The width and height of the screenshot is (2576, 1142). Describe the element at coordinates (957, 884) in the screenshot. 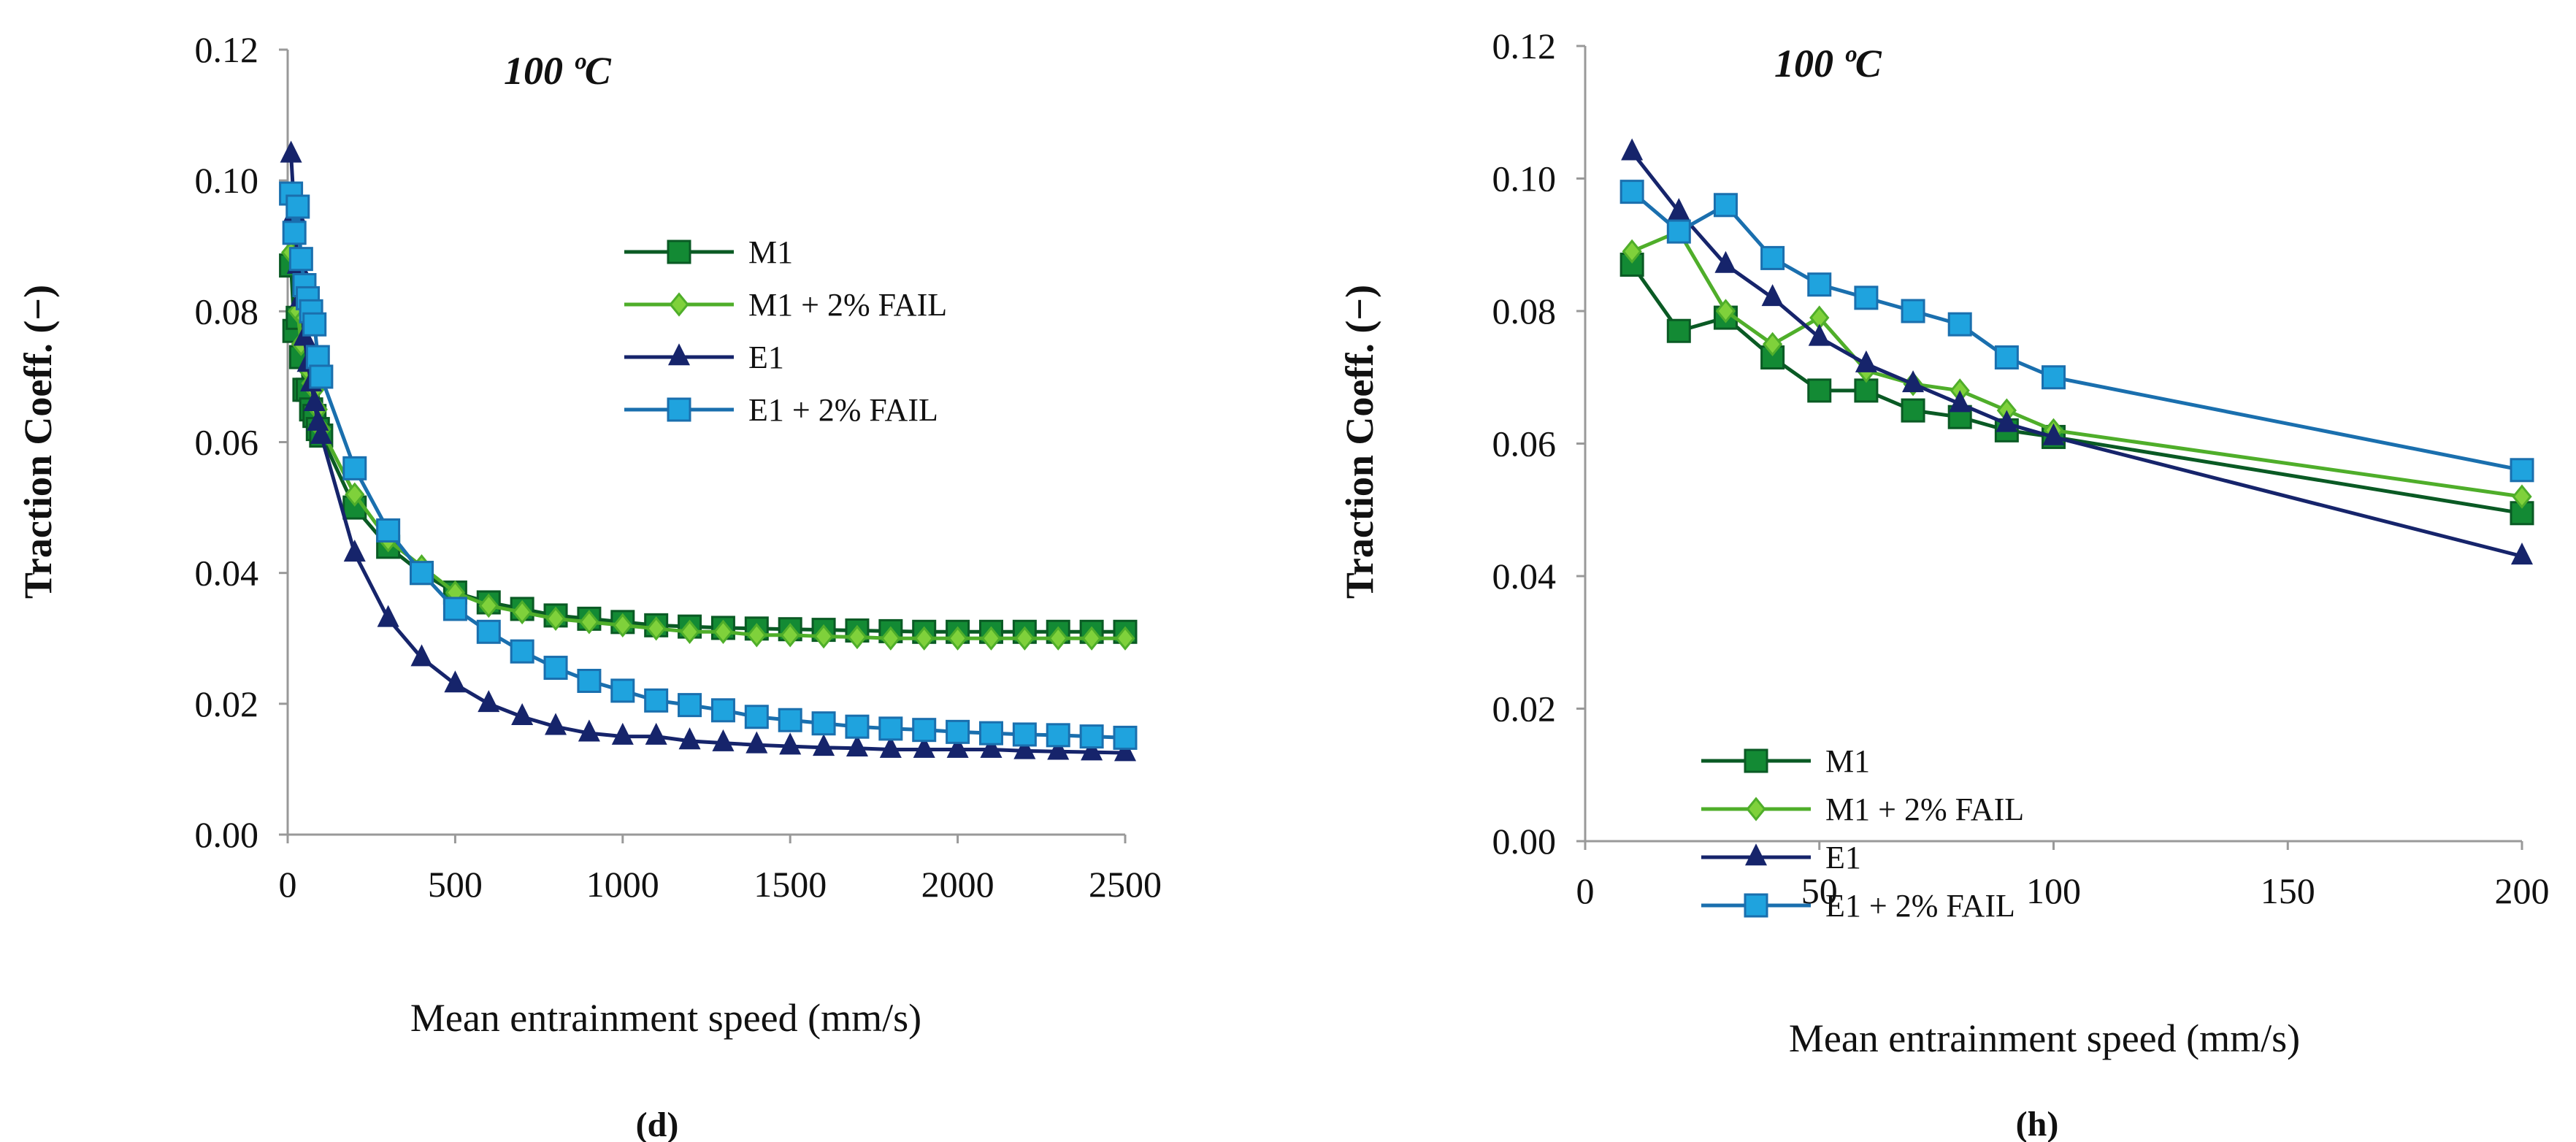

I see `x-tick-label: 2000` at that location.